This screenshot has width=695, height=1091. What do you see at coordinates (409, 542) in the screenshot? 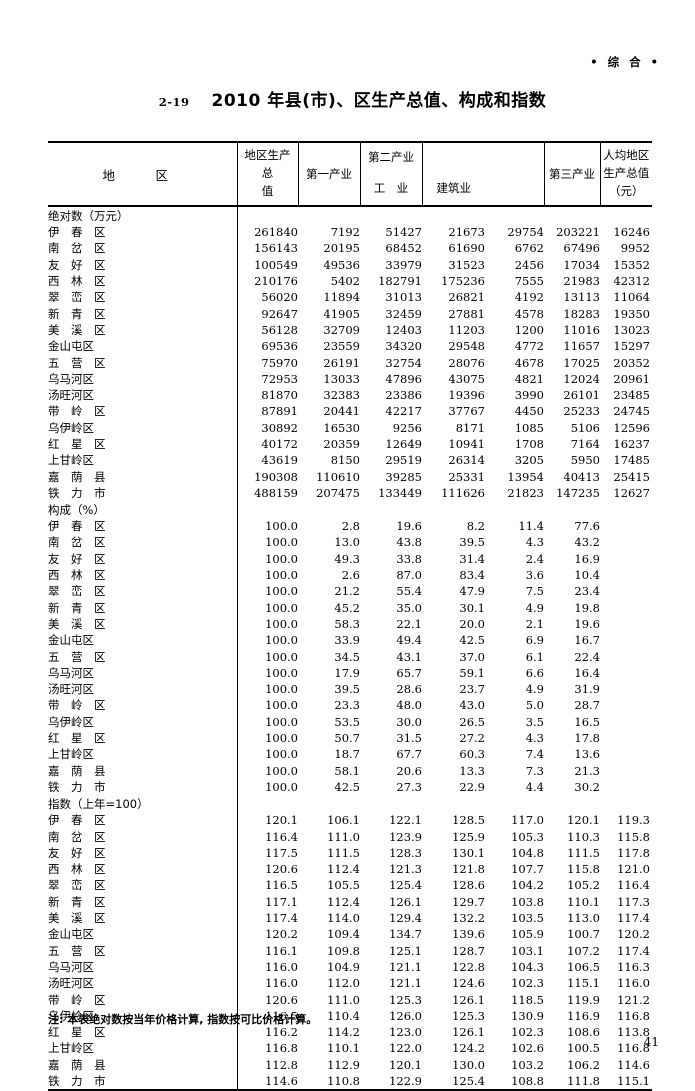
I see `cell-value: 43.8` at bounding box center [409, 542].